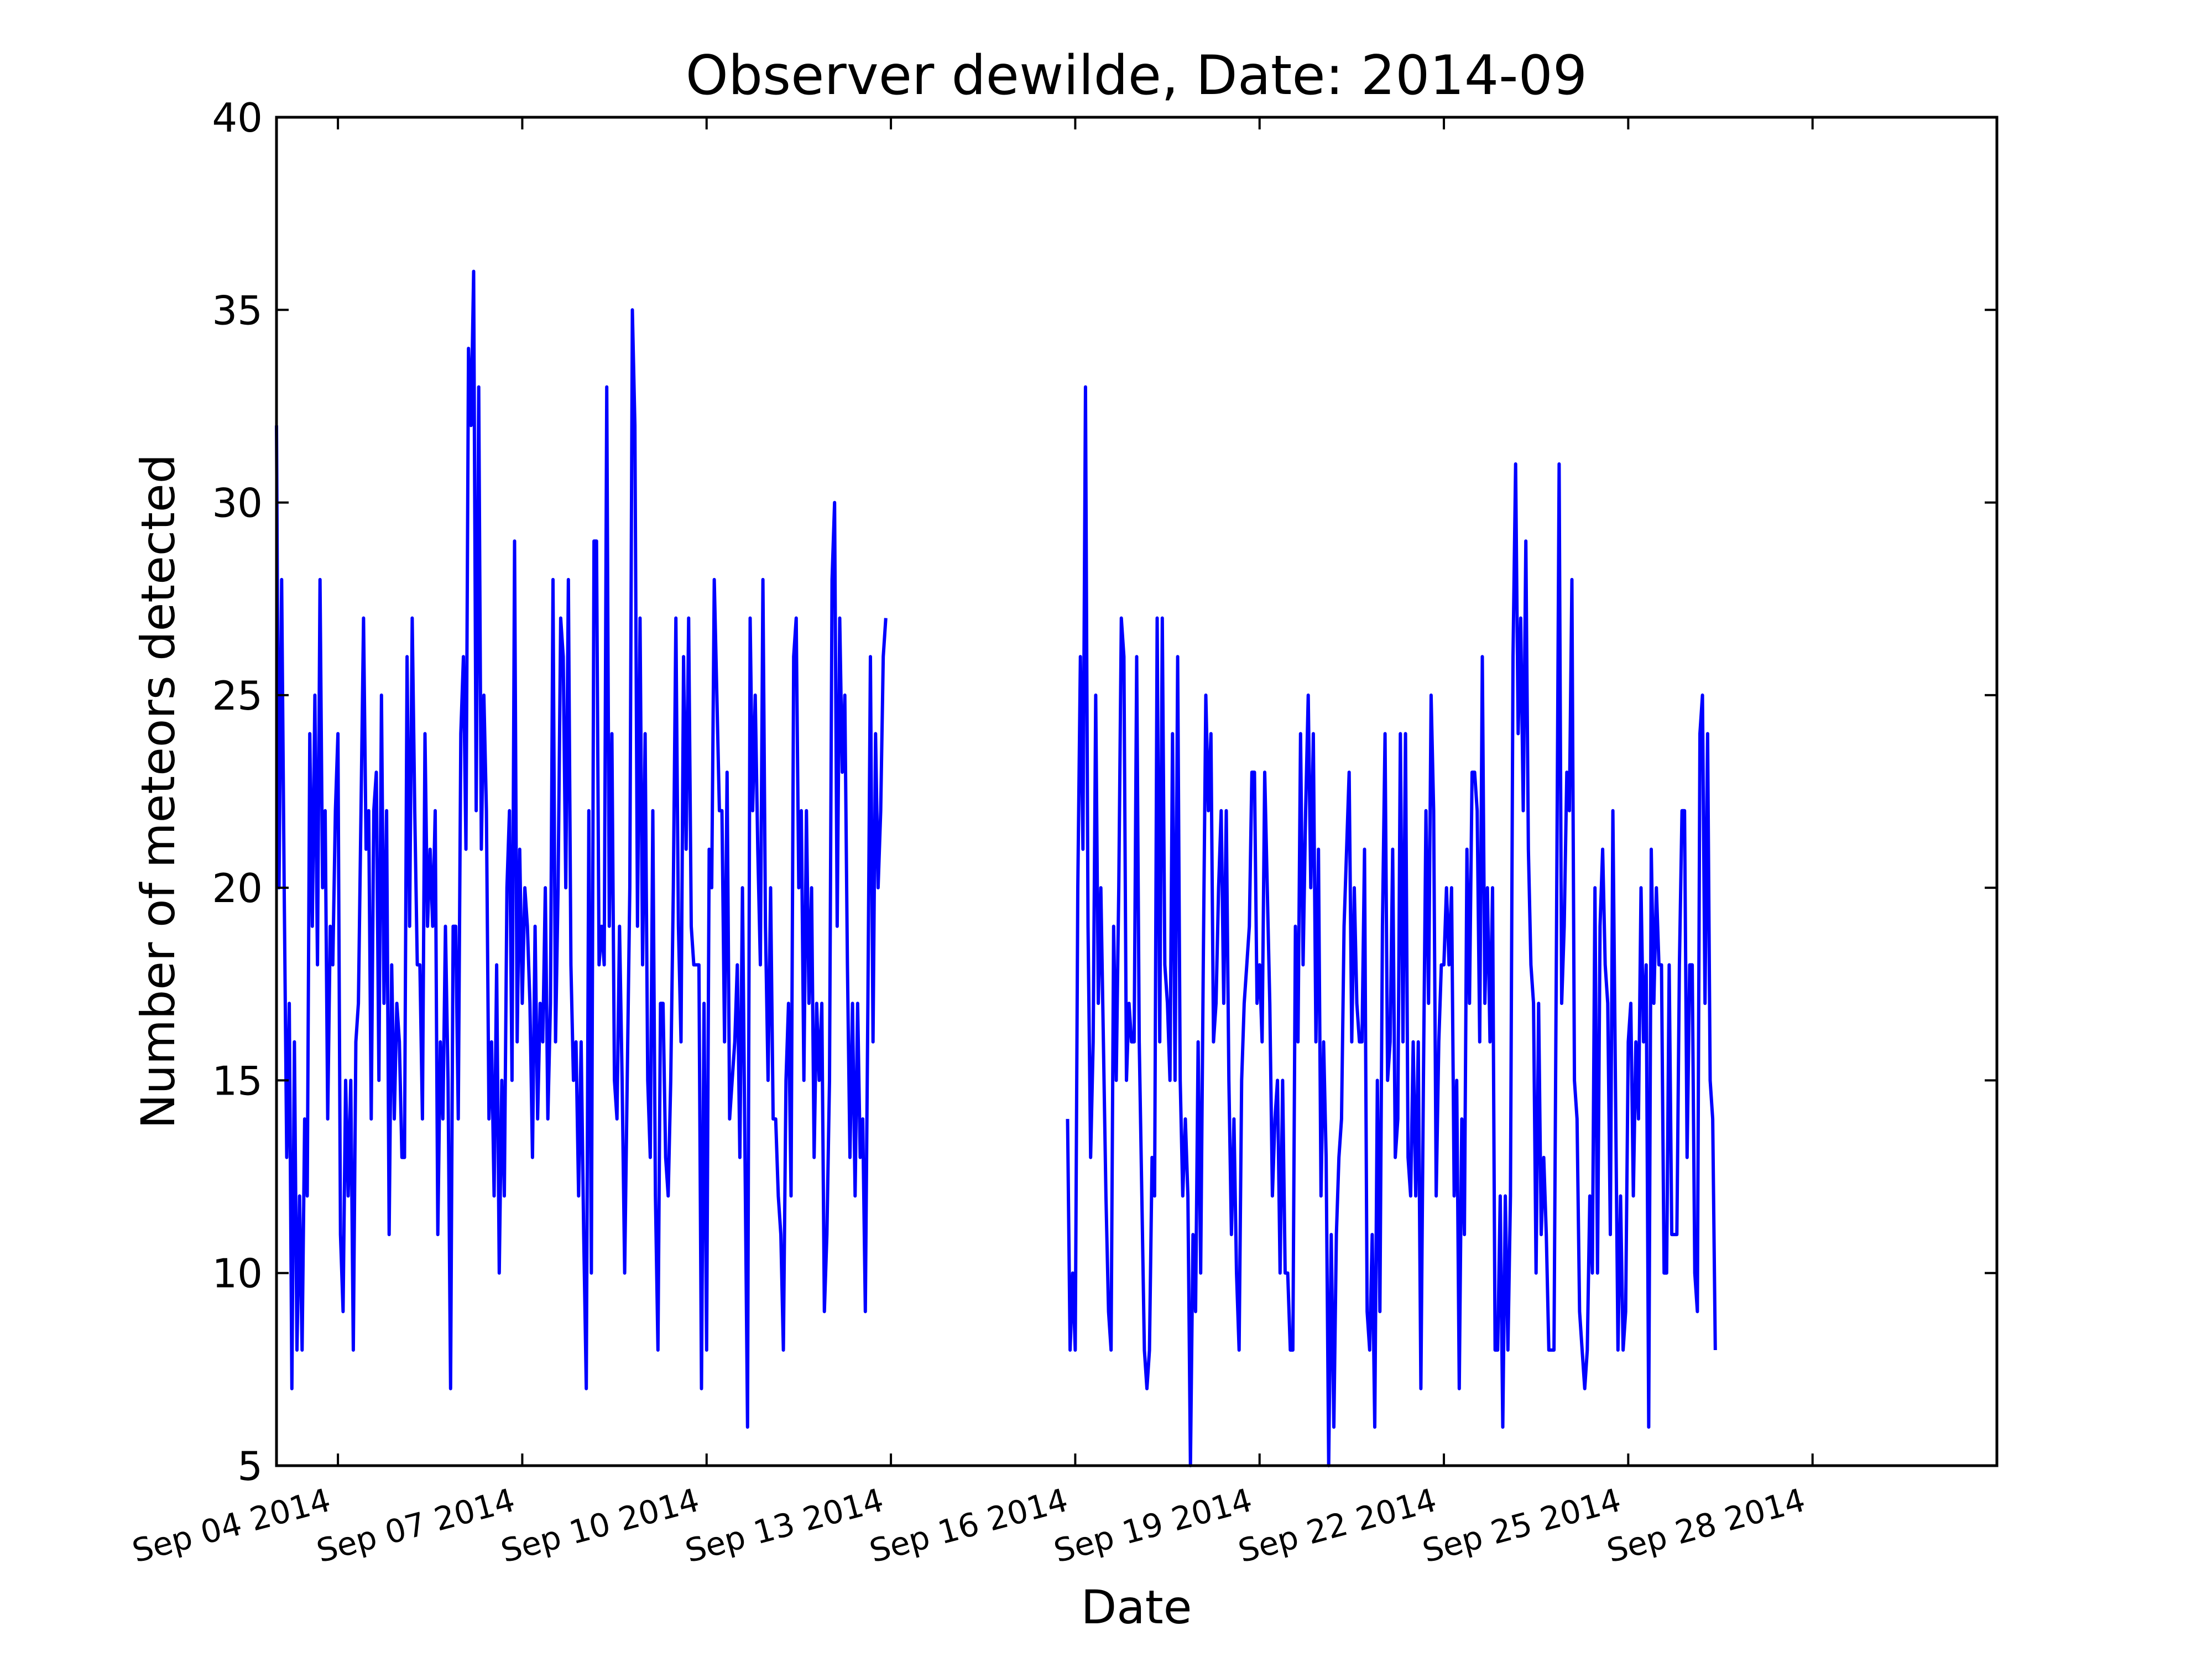 The image size is (2212, 1662). What do you see at coordinates (237, 696) in the screenshot?
I see `y-tick-label: 25` at bounding box center [237, 696].